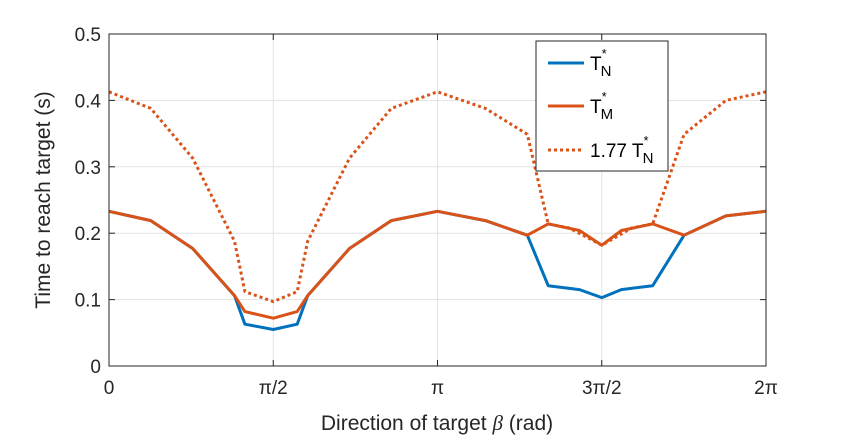  I want to click on y-tick-label: 0.2, so click(88, 234).